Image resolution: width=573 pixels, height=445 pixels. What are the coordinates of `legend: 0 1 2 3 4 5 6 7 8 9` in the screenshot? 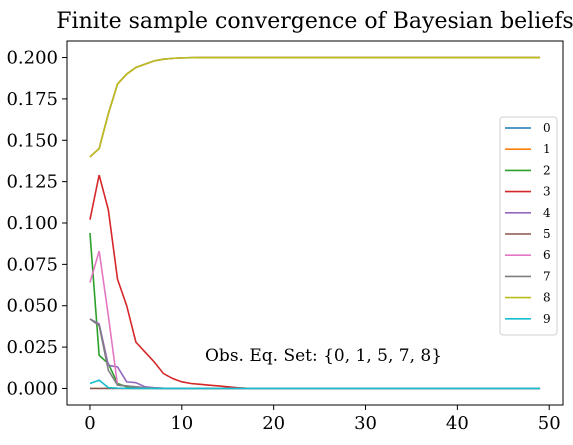 It's located at (528, 226).